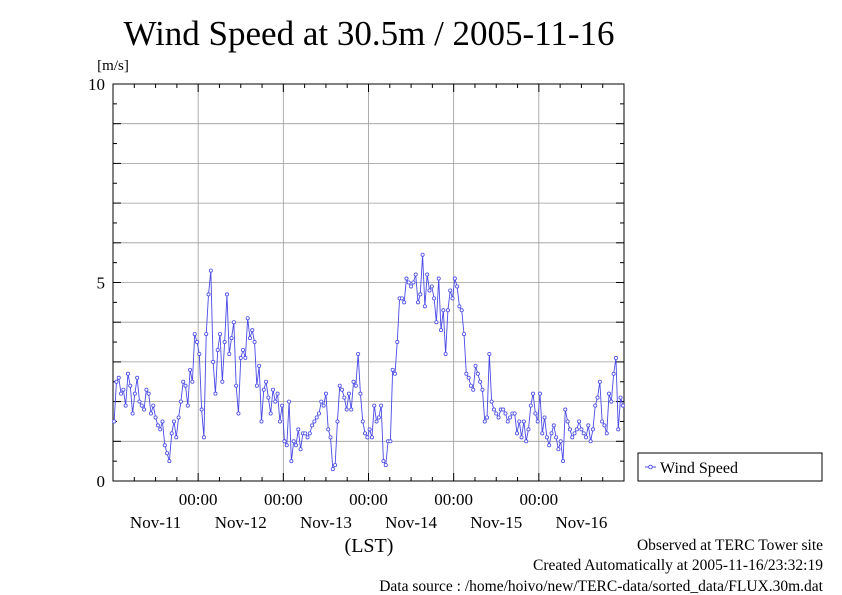  Describe the element at coordinates (699, 468) in the screenshot. I see `legend-label: Wind Speed` at that location.